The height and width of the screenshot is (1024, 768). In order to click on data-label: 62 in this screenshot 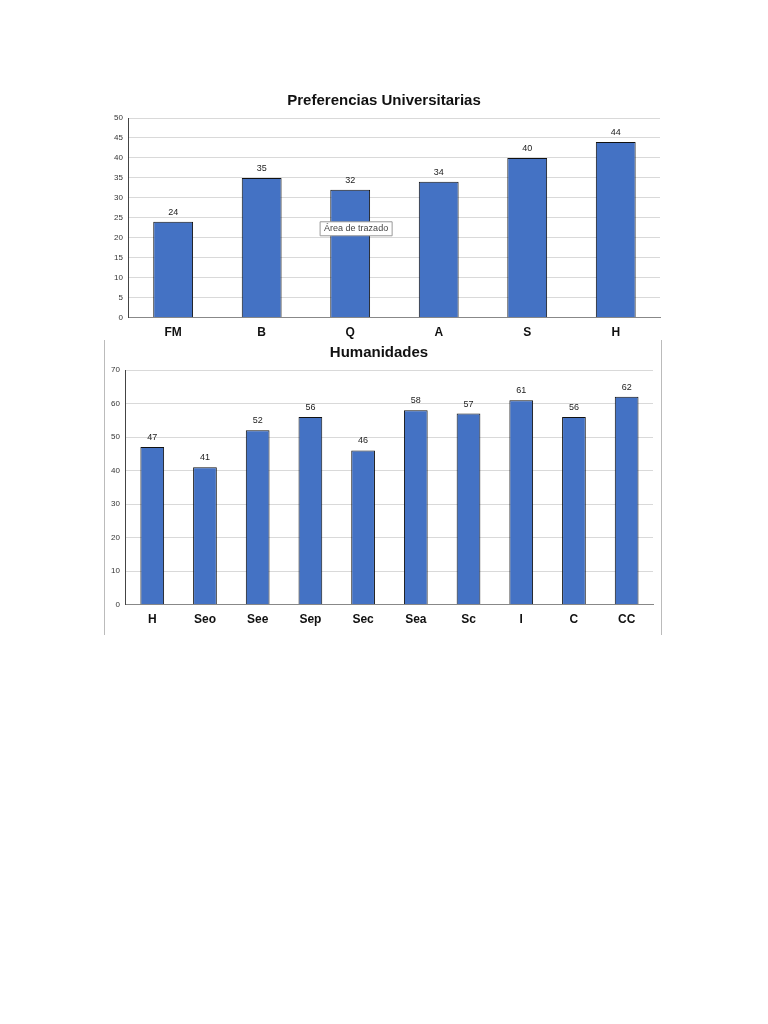, I will do `click(626, 386)`.